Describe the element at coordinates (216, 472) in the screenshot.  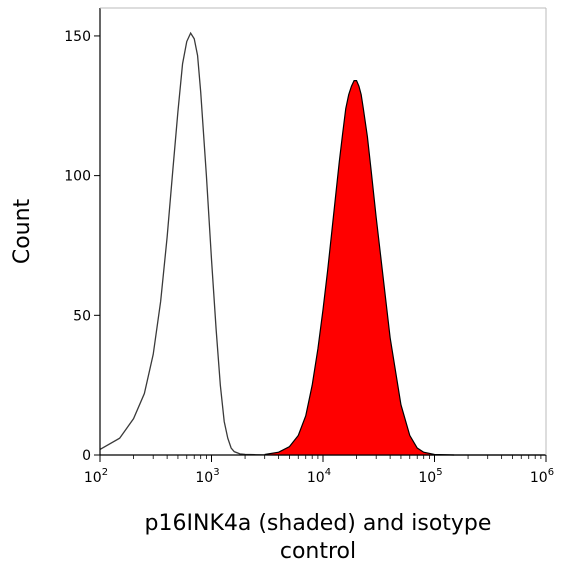
I see `x-tick-exponent: 3` at that location.